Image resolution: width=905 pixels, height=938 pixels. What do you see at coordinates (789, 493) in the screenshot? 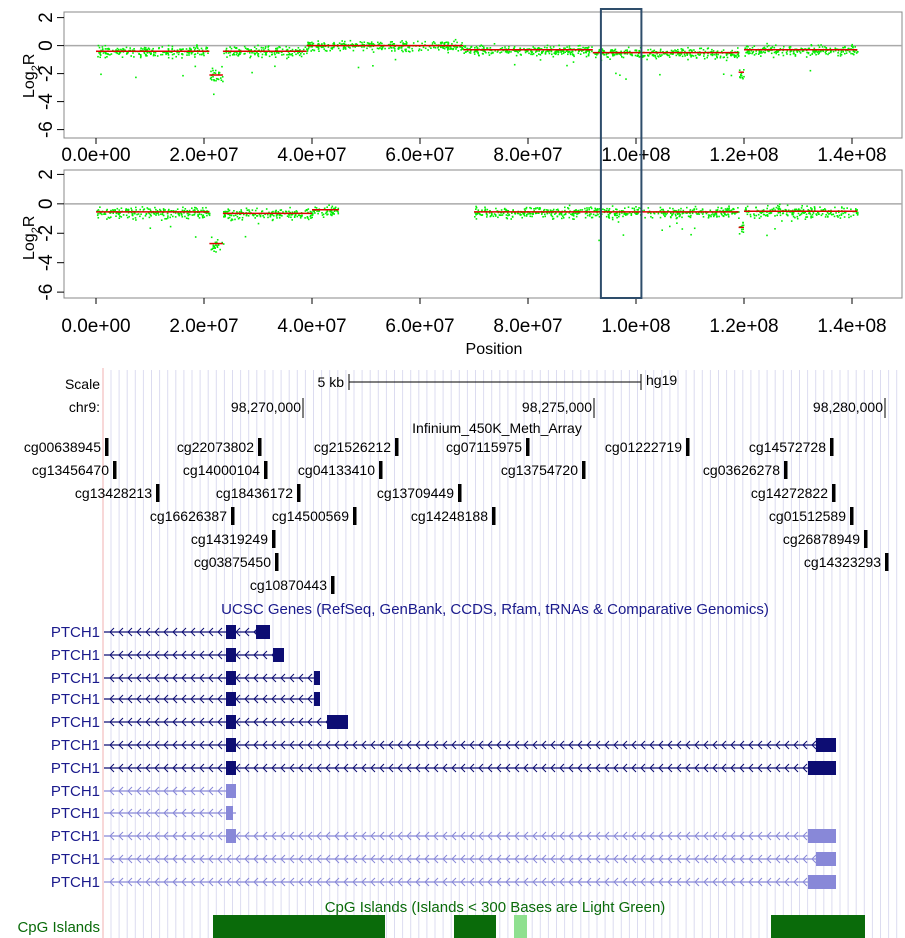
I see `probe-label: cg14272822` at bounding box center [789, 493].